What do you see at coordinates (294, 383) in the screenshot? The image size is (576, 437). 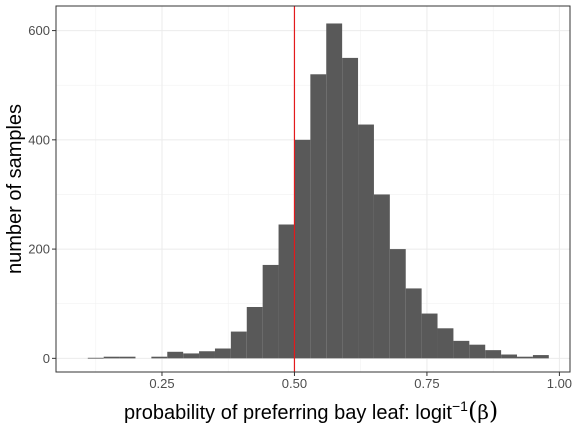 I see `x-tick-label: 0.50` at bounding box center [294, 383].